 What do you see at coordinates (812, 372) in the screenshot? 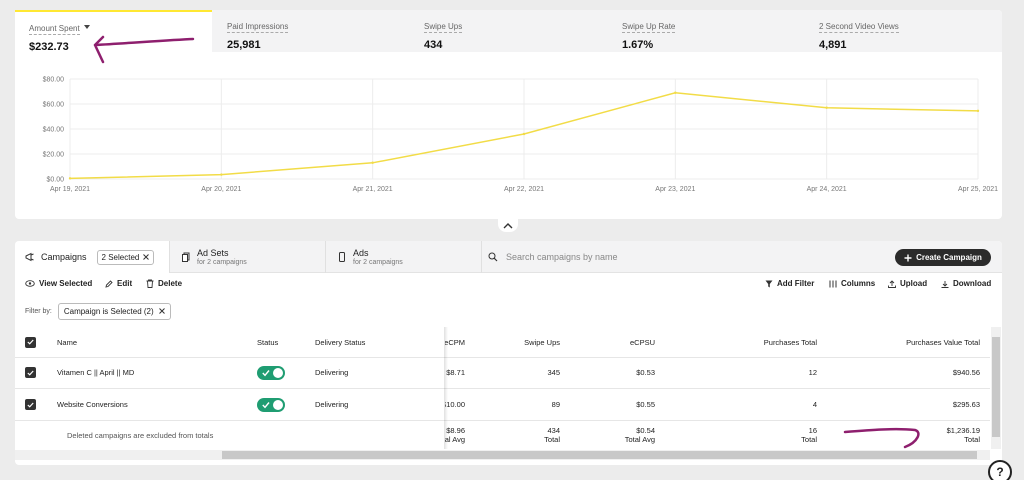
I see `cell-purchases: 12` at bounding box center [812, 372].